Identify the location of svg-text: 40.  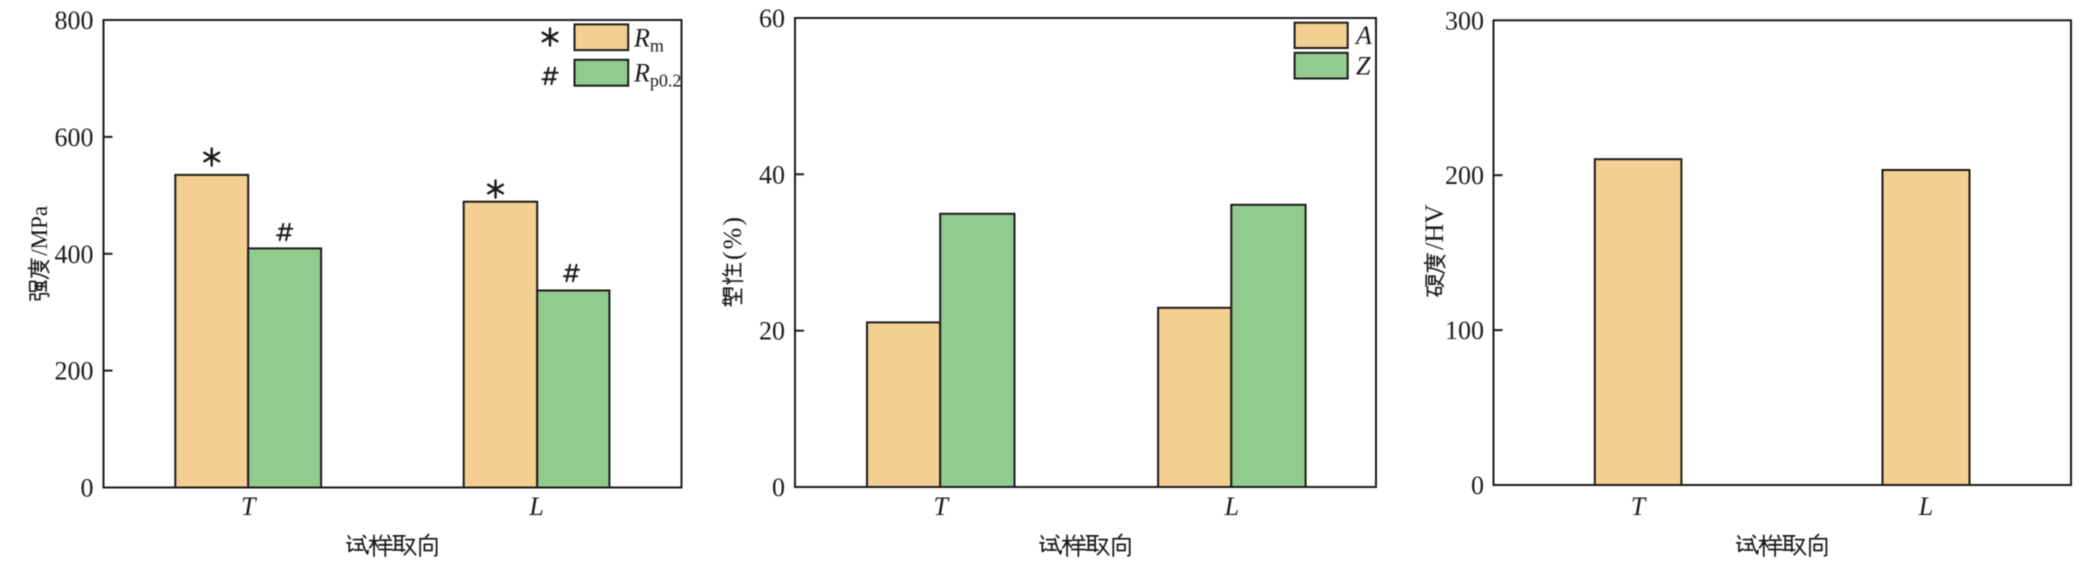
(772, 174).